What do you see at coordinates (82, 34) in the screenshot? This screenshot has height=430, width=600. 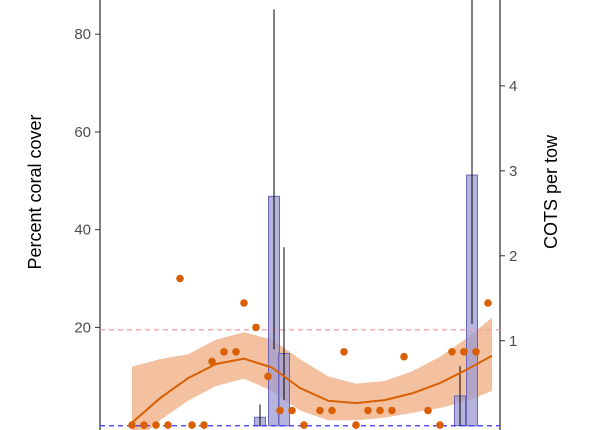 I see `left-tick-label-80: 80` at bounding box center [82, 34].